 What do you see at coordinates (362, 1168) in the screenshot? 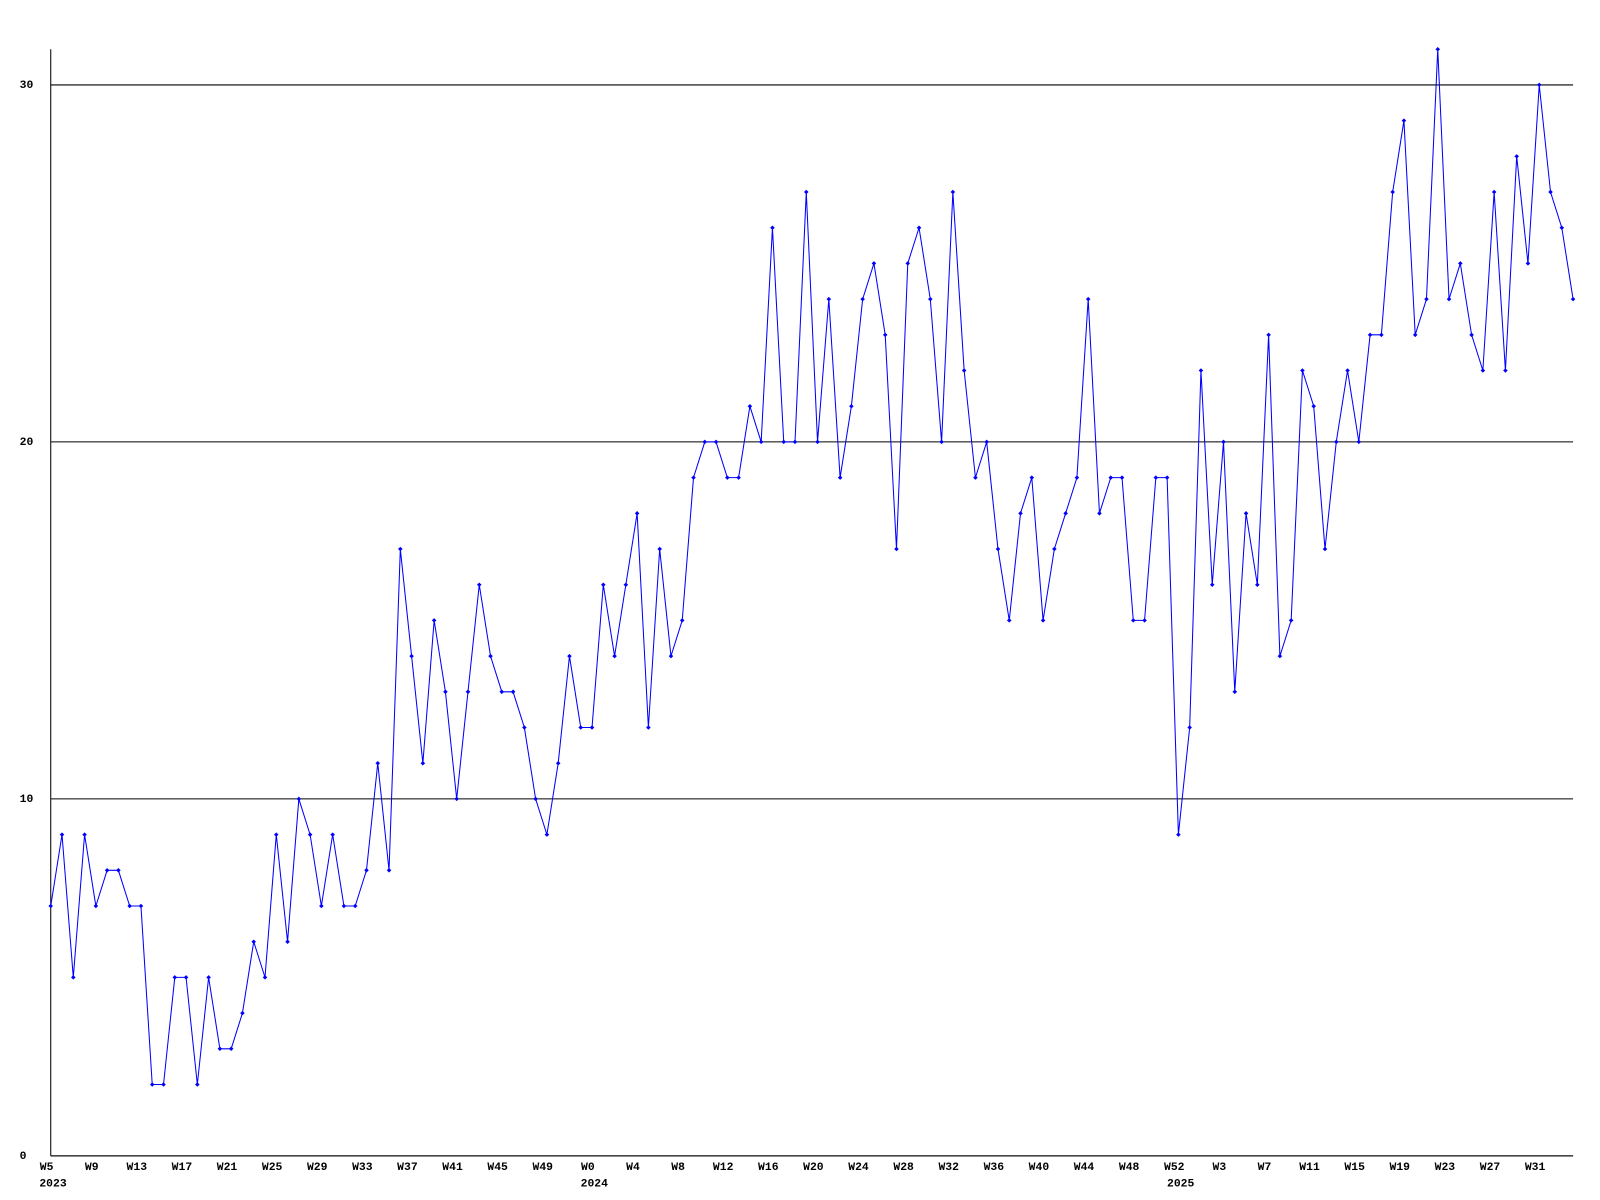
I see `x-tick-label: W33` at bounding box center [362, 1168].